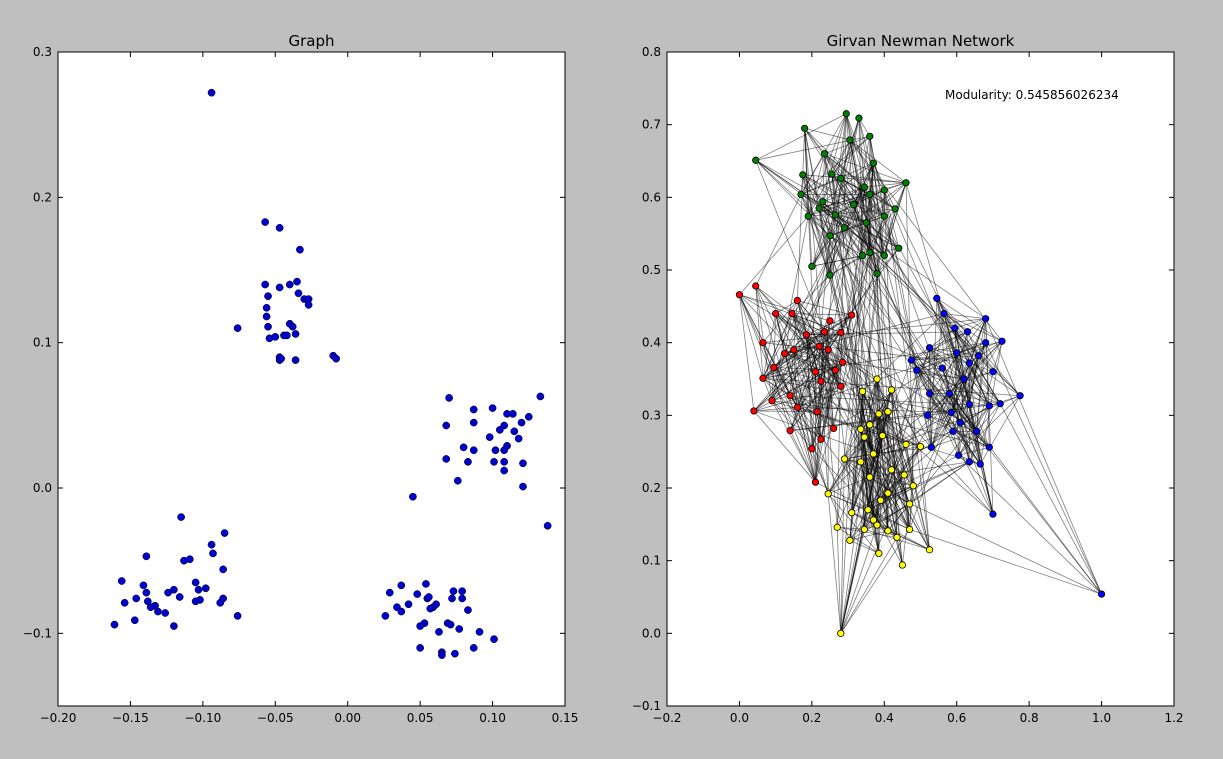 The image size is (1223, 759). Describe the element at coordinates (1173, 718) in the screenshot. I see `girvan-newman-xtick-label: 1.2` at that location.